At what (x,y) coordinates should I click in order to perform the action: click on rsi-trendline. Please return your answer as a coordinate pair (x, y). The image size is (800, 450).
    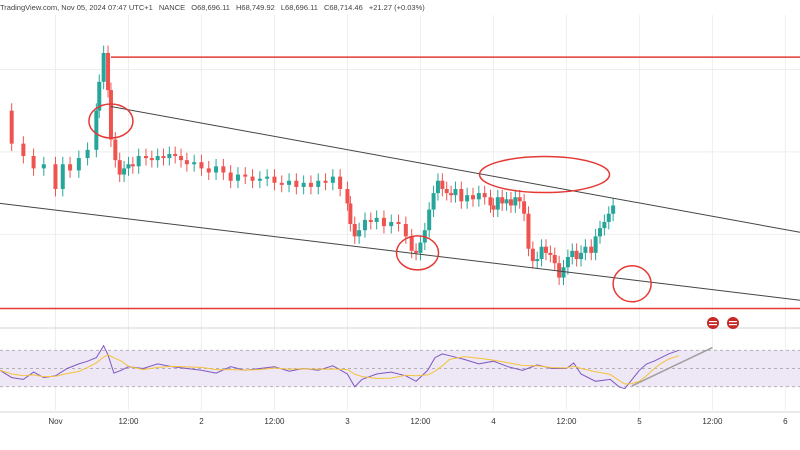
    Looking at the image, I should click on (672, 366).